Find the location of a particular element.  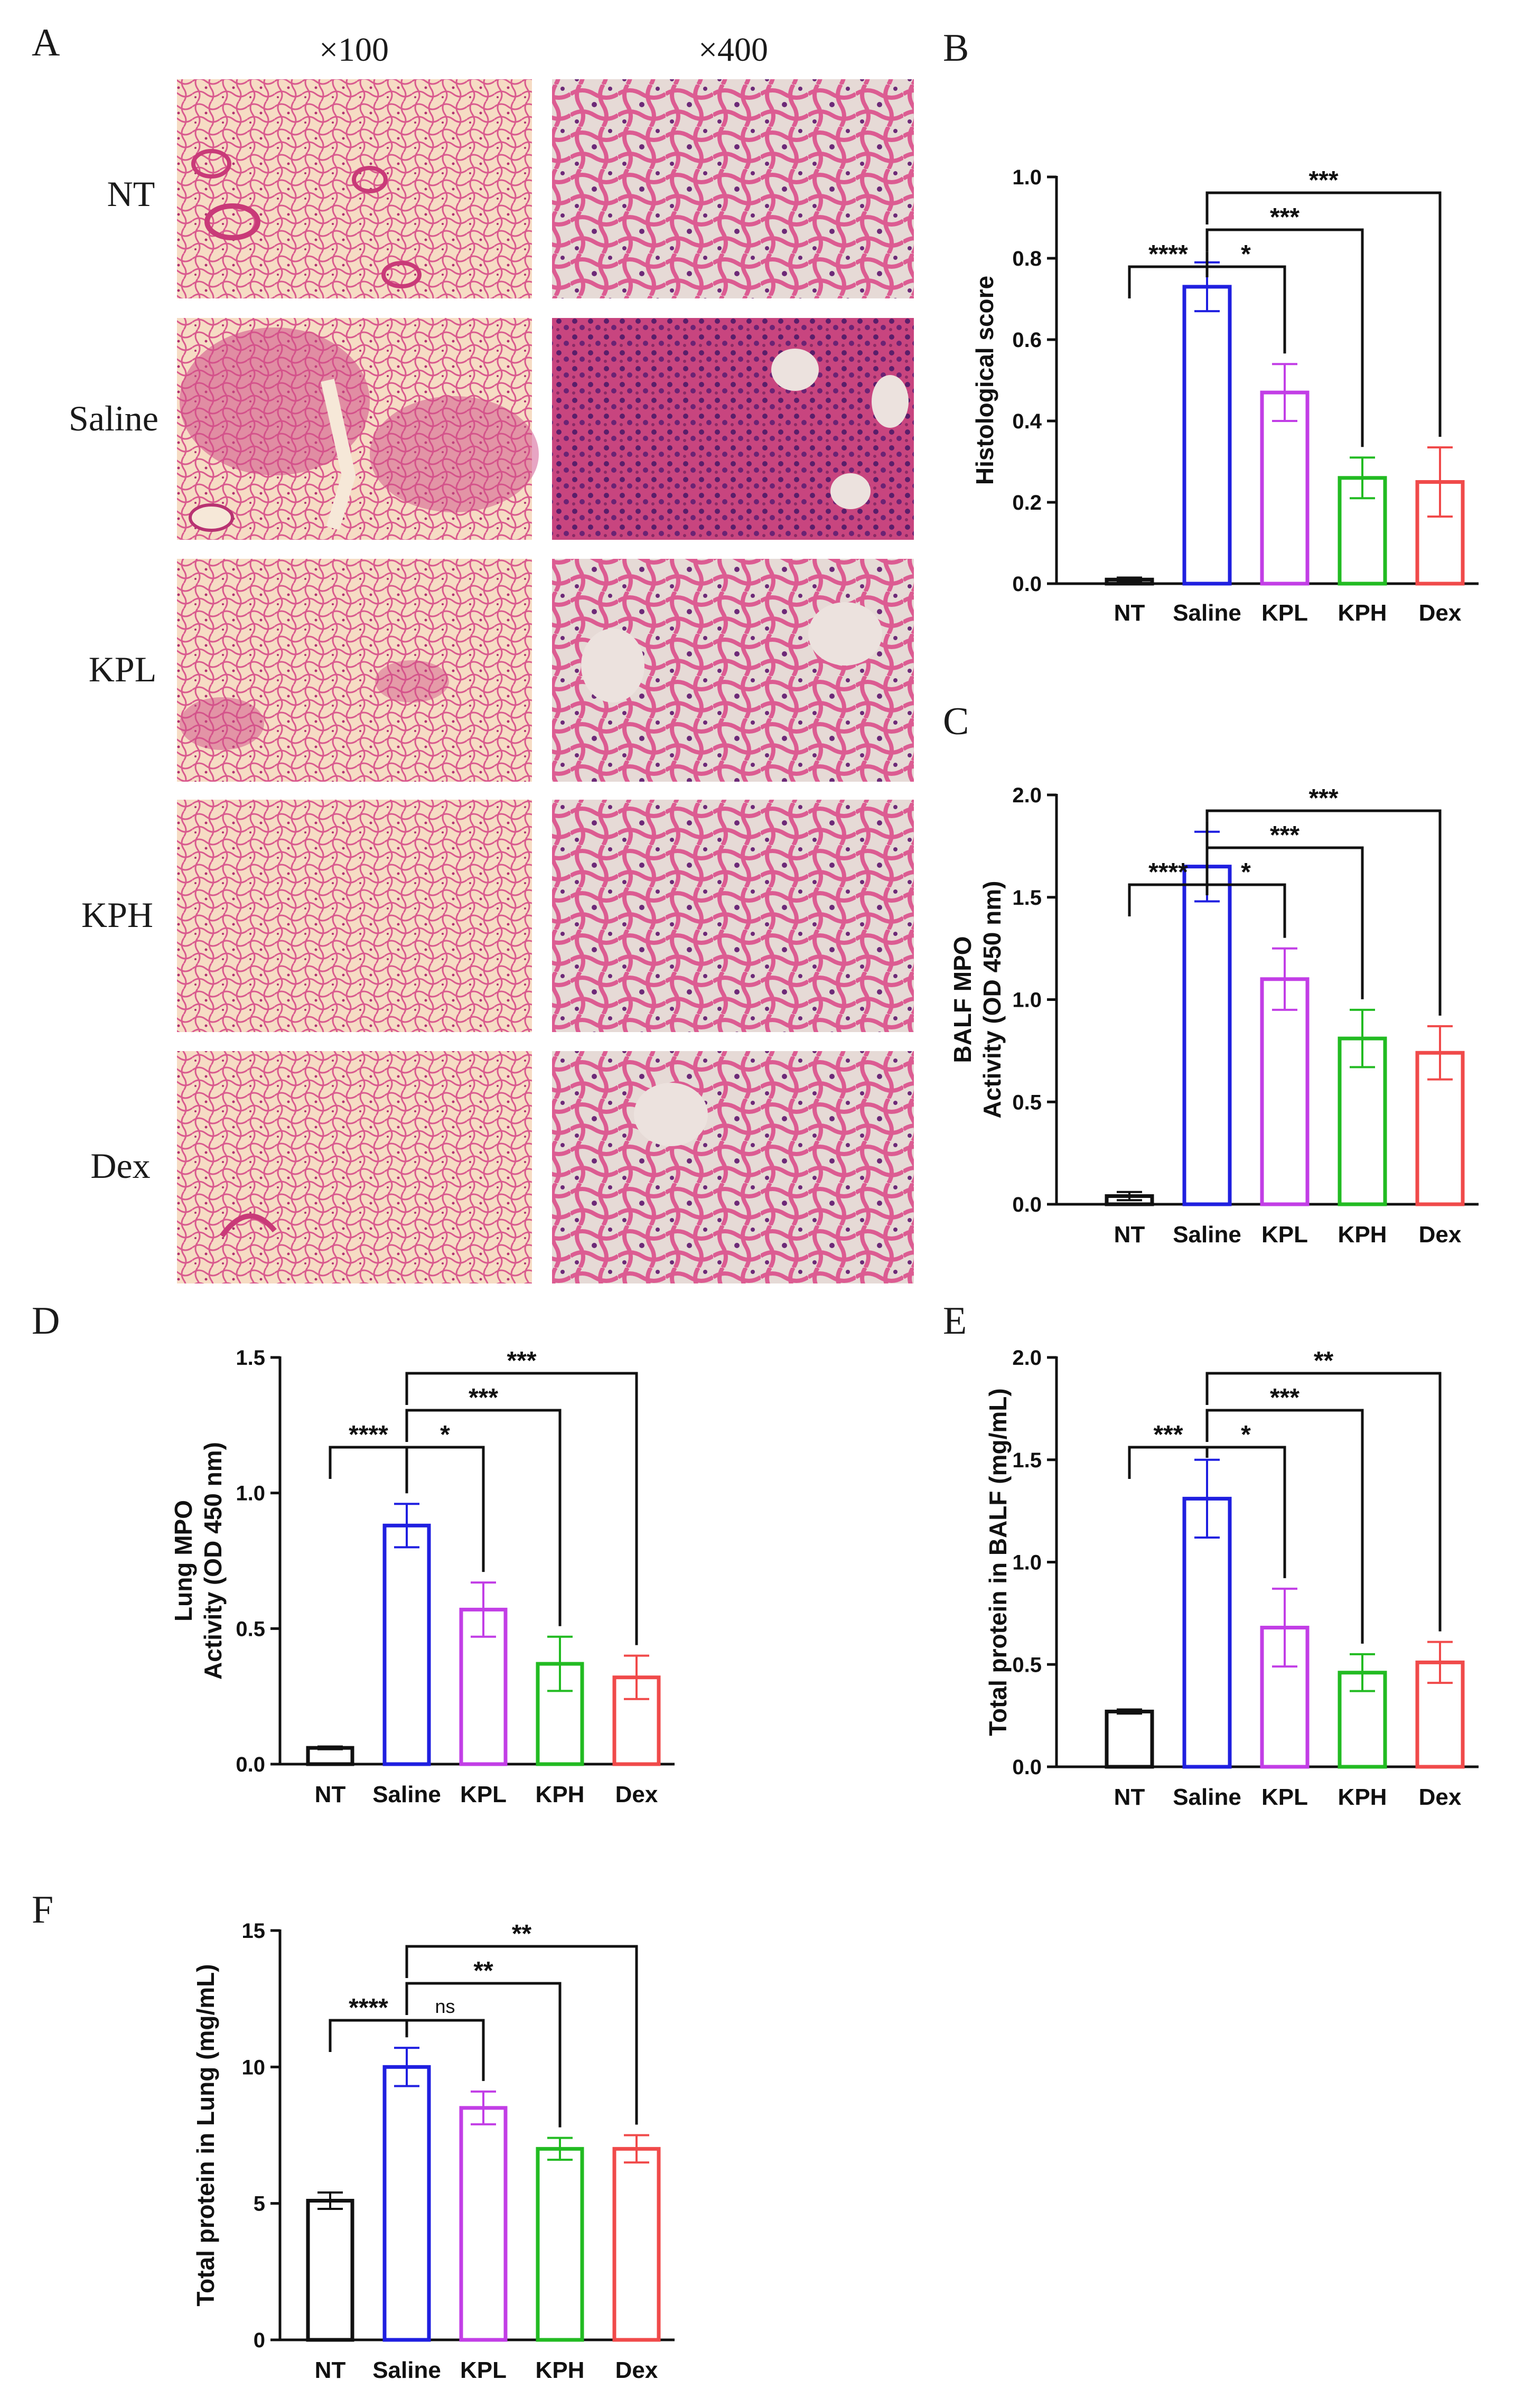

micrograph-dex-100x is located at coordinates (355, 1167).